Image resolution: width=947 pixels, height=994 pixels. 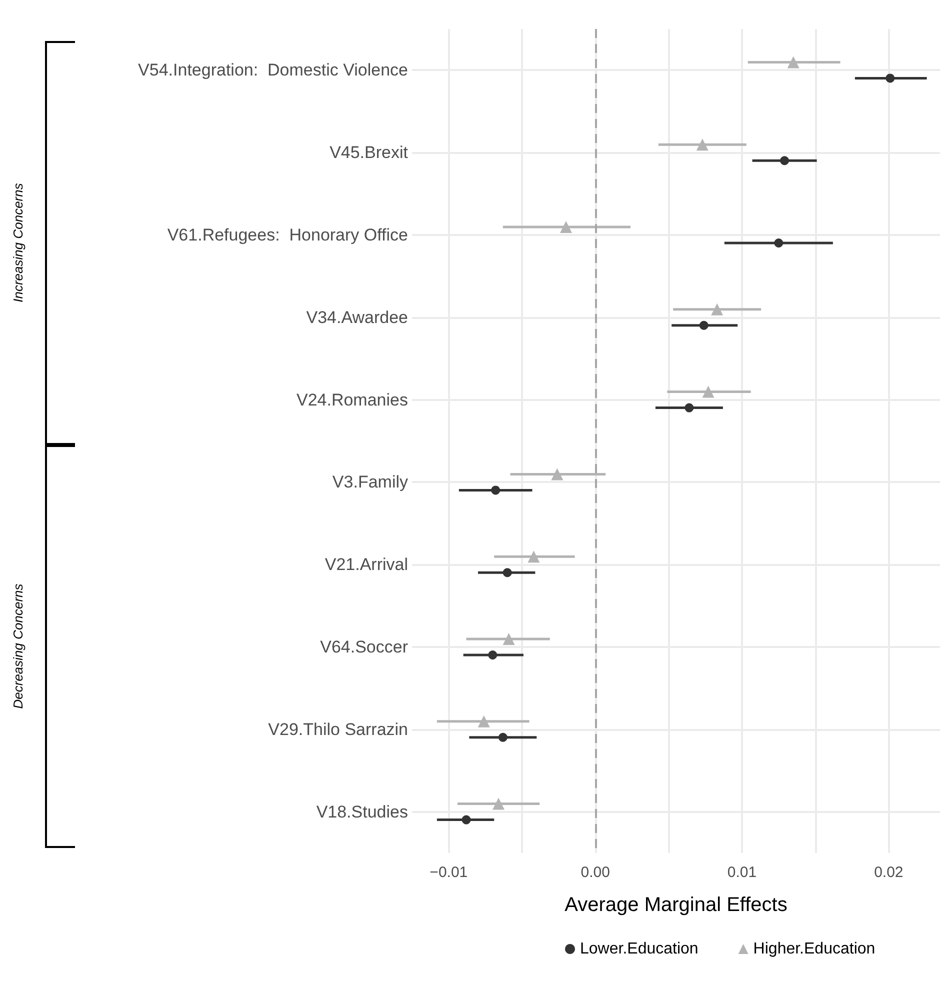 What do you see at coordinates (639, 949) in the screenshot?
I see `legend-label: Lower.Education` at bounding box center [639, 949].